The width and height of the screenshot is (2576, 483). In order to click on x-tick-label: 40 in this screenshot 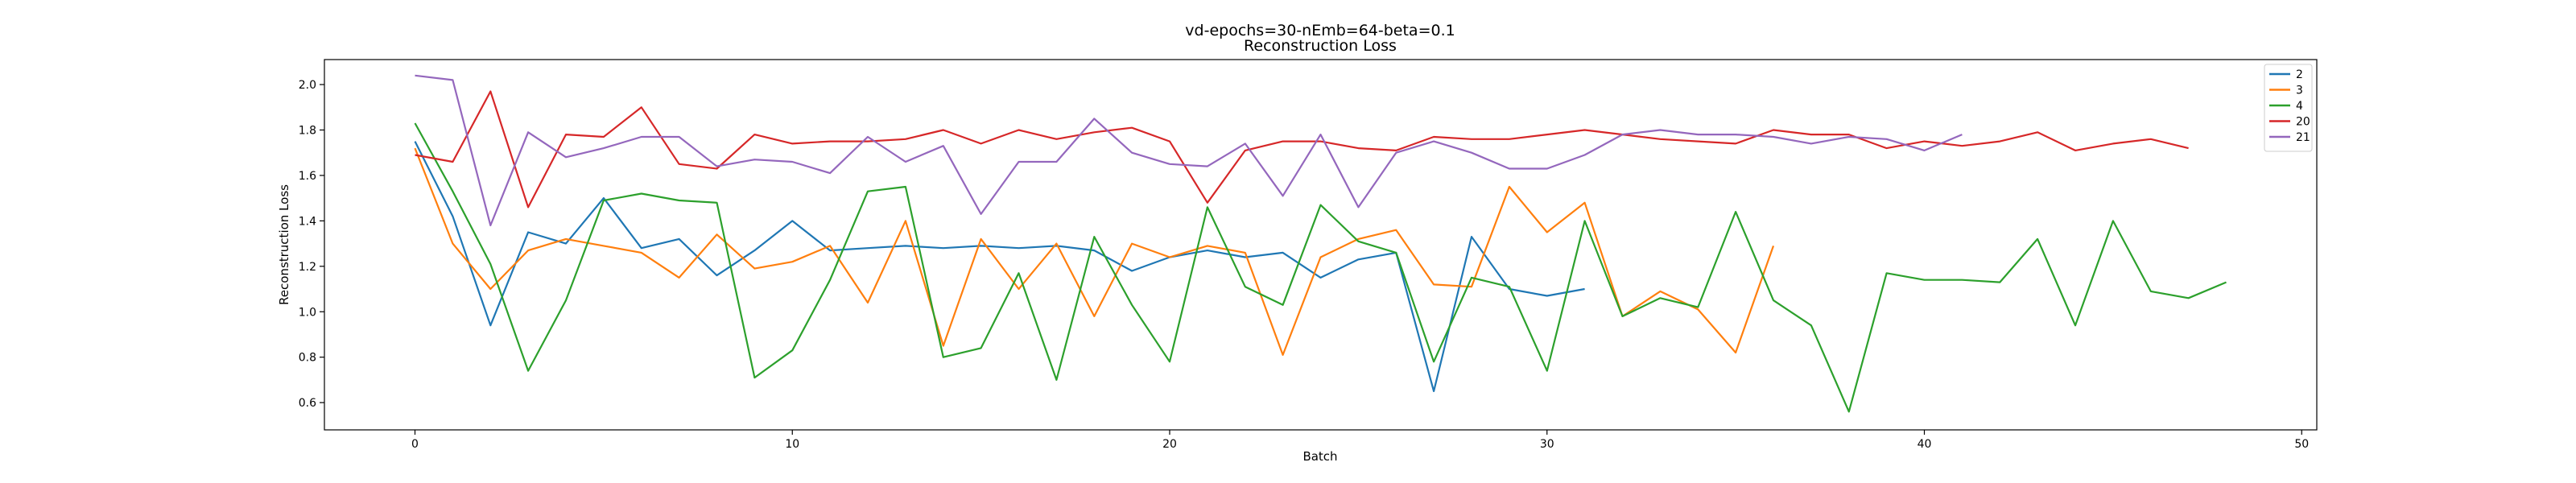, I will do `click(1925, 444)`.